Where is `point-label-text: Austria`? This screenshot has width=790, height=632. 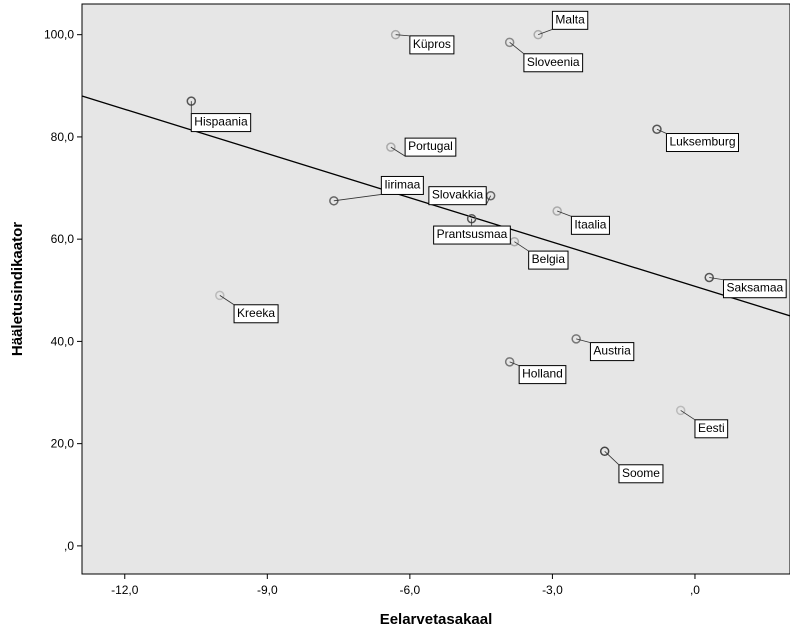
point-label-text: Austria is located at coordinates (612, 351).